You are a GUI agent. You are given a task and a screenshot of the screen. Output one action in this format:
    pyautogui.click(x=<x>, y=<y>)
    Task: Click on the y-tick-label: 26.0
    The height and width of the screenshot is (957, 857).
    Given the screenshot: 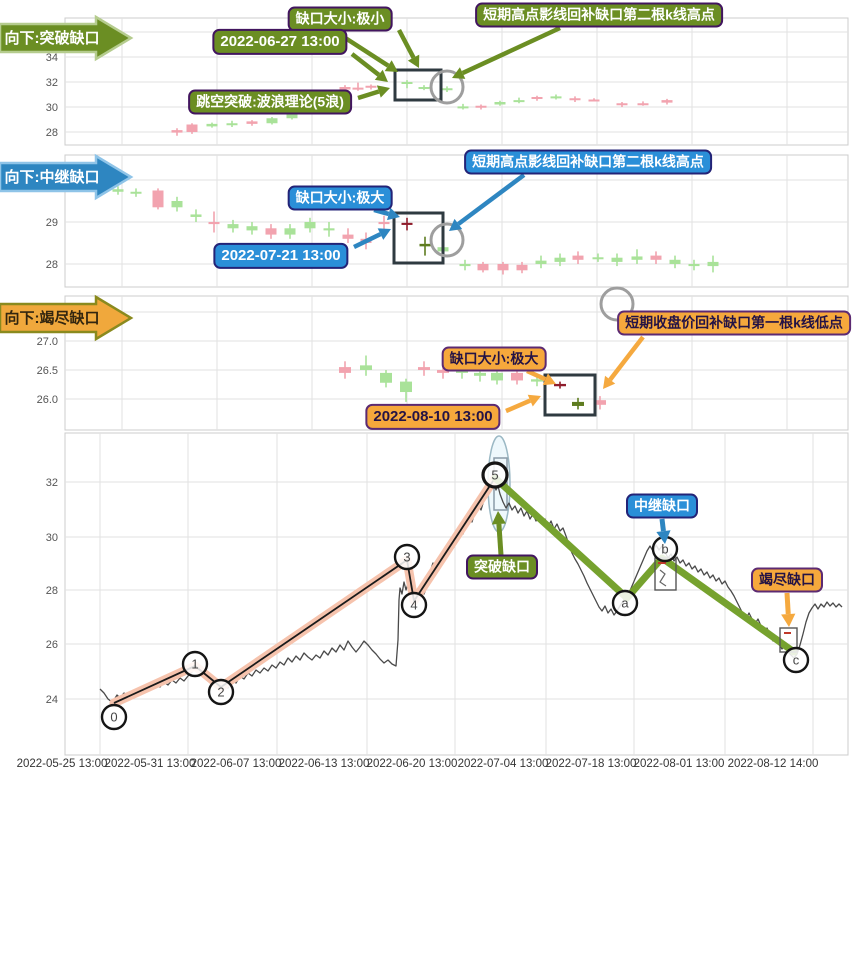 What is the action you would take?
    pyautogui.click(x=47, y=400)
    